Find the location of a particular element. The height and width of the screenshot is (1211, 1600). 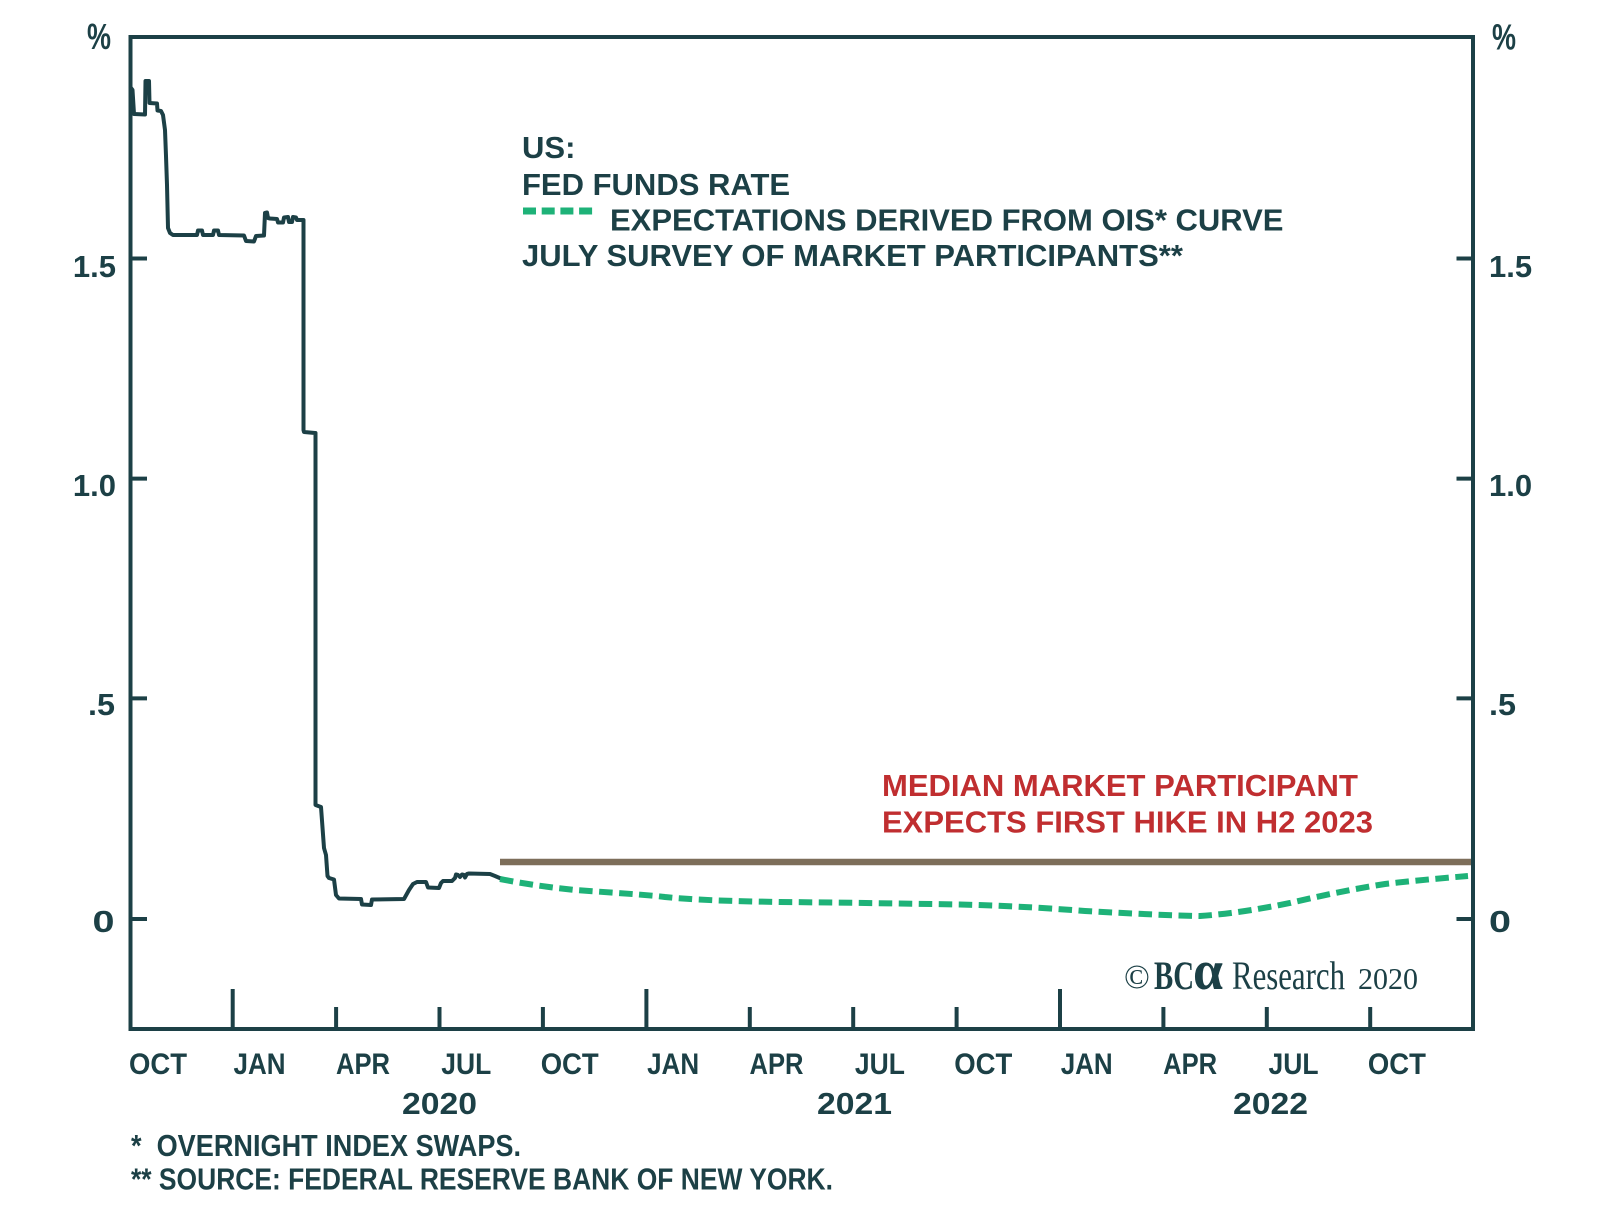

svg-text: MEDIAN MARKET PARTICIPANT is located at coordinates (1120, 785).